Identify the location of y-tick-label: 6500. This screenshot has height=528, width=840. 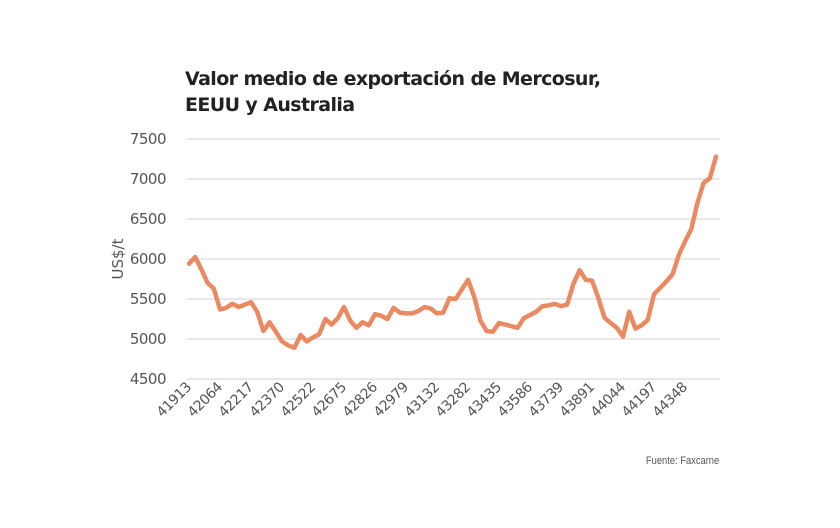
(148, 219).